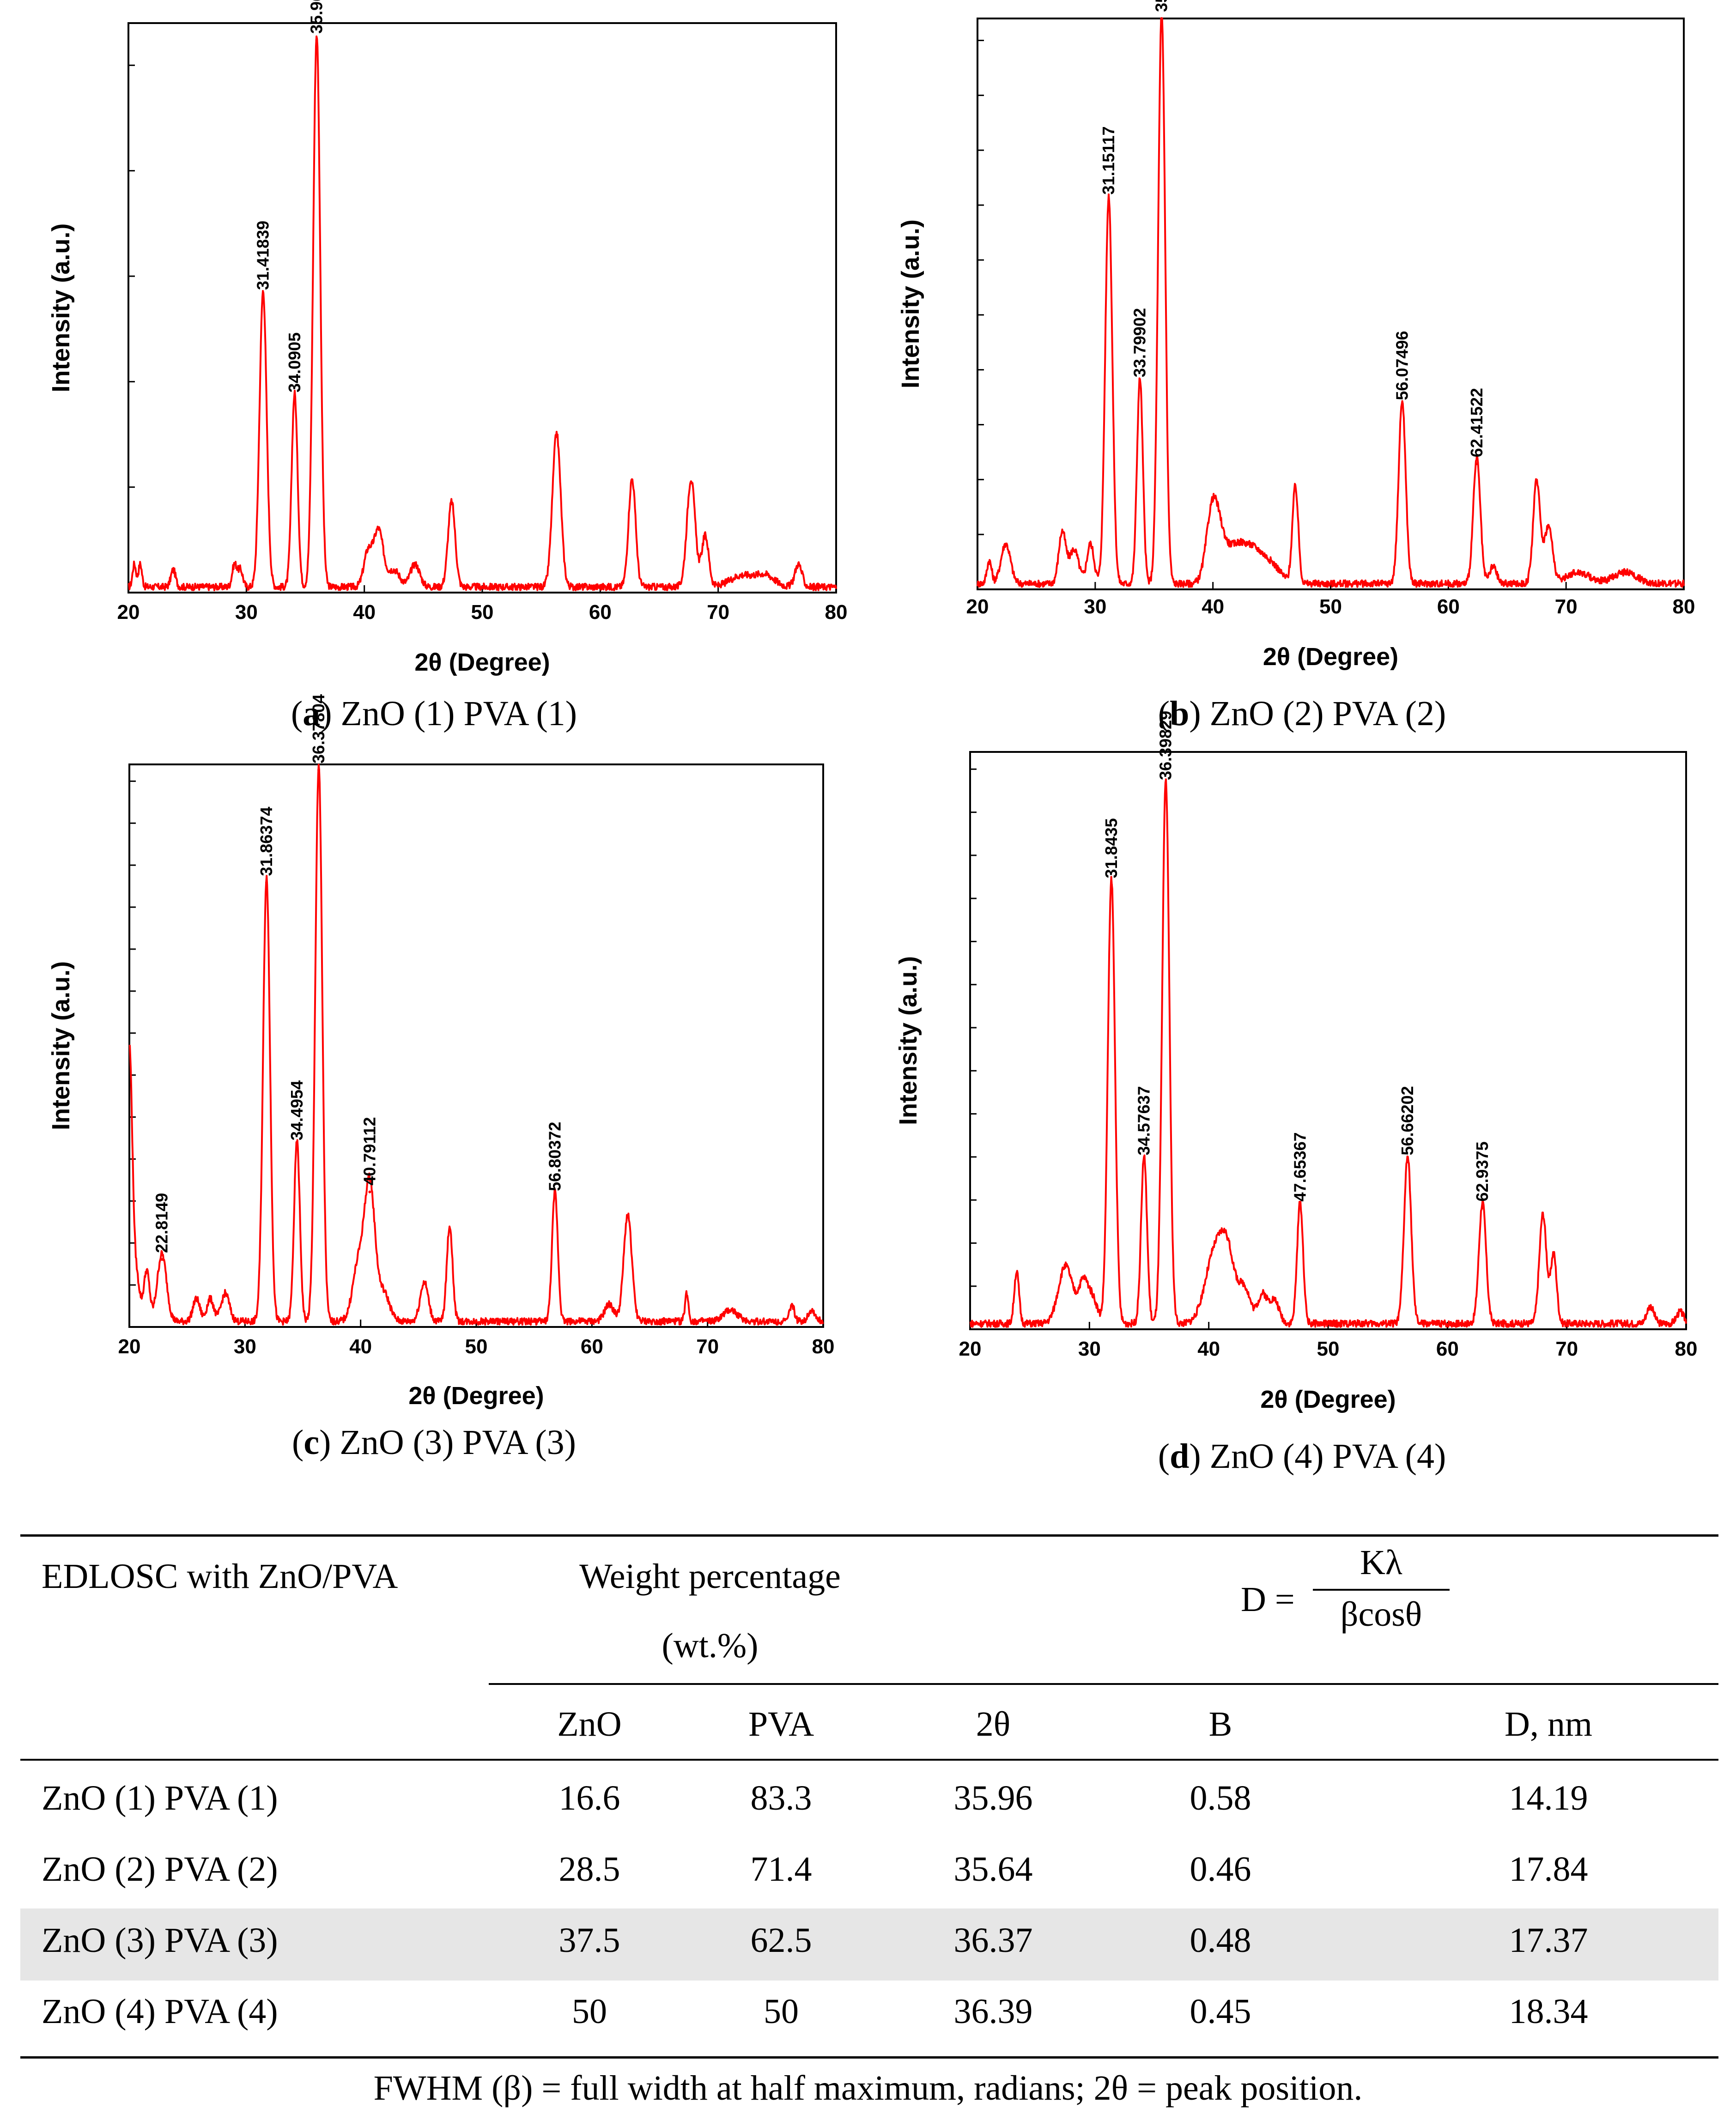 Image resolution: width=1736 pixels, height=2114 pixels. I want to click on header-weight: Weight percentage, so click(710, 1576).